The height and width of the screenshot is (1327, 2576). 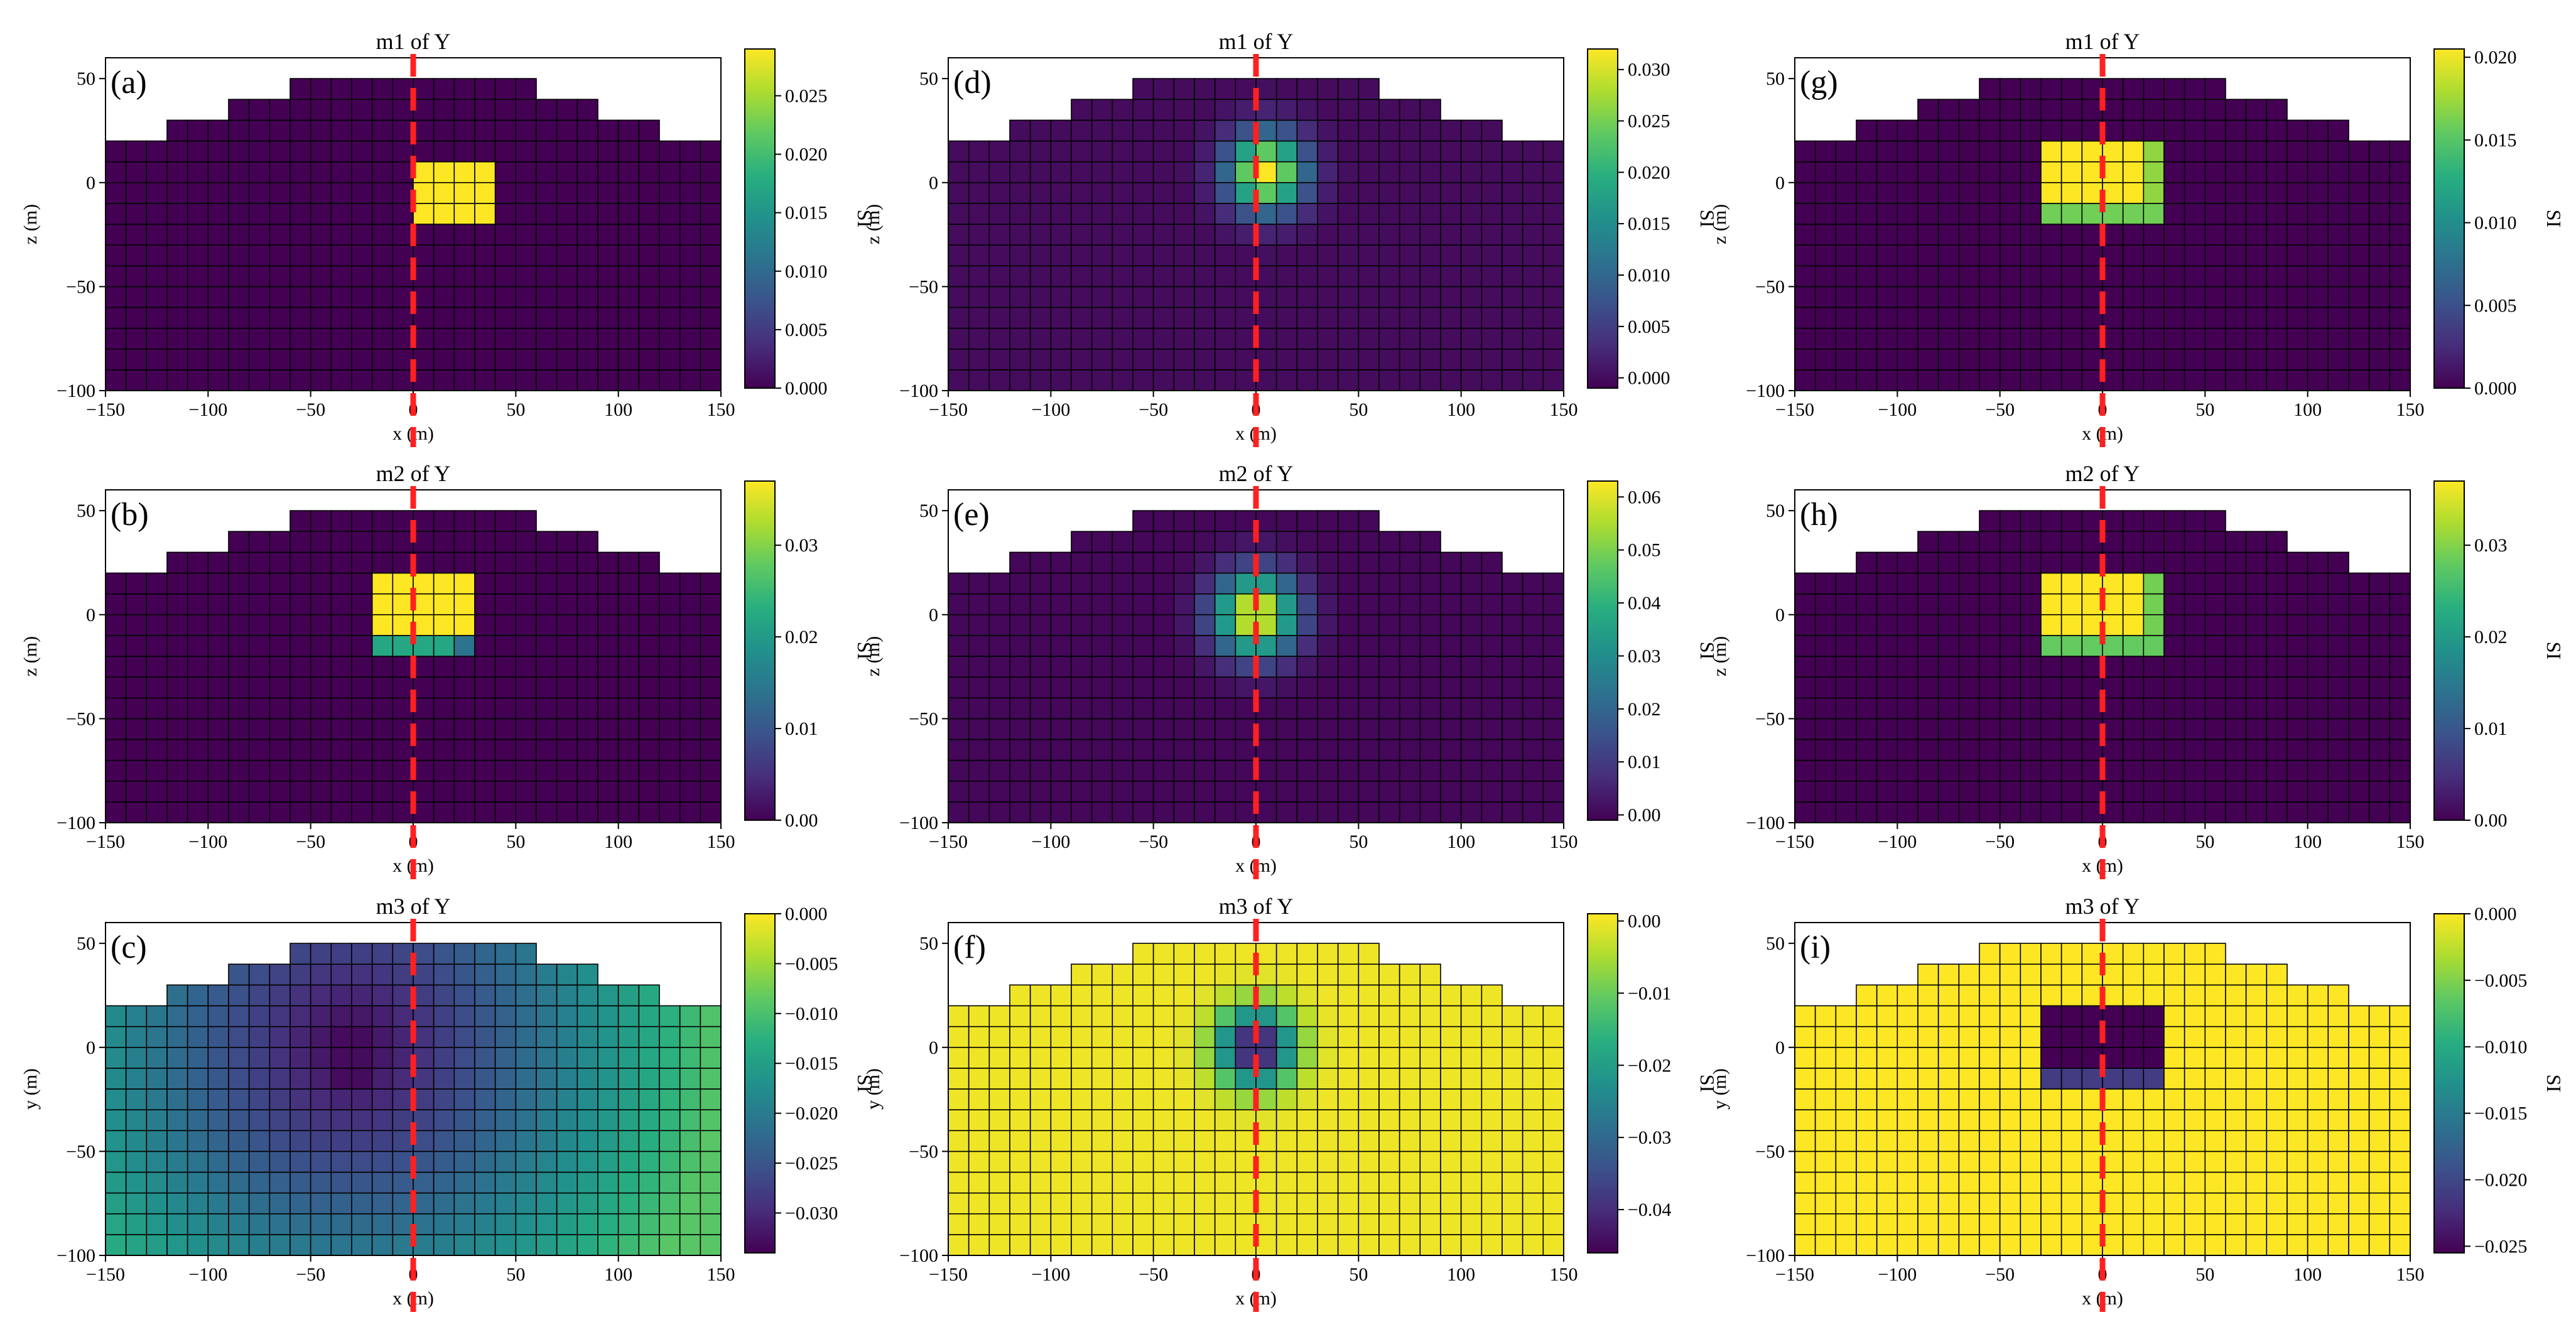 I want to click on x-tick-label: 100, so click(x=618, y=1274).